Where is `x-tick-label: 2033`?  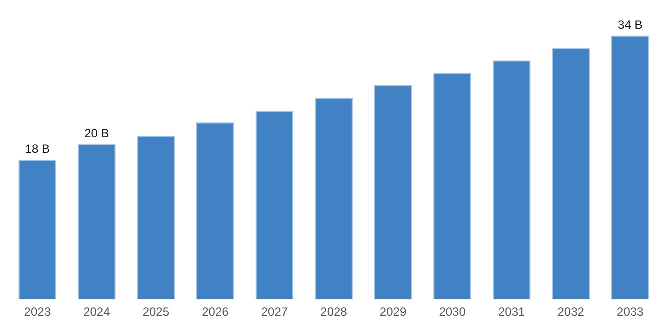 x-tick-label: 2033 is located at coordinates (630, 312).